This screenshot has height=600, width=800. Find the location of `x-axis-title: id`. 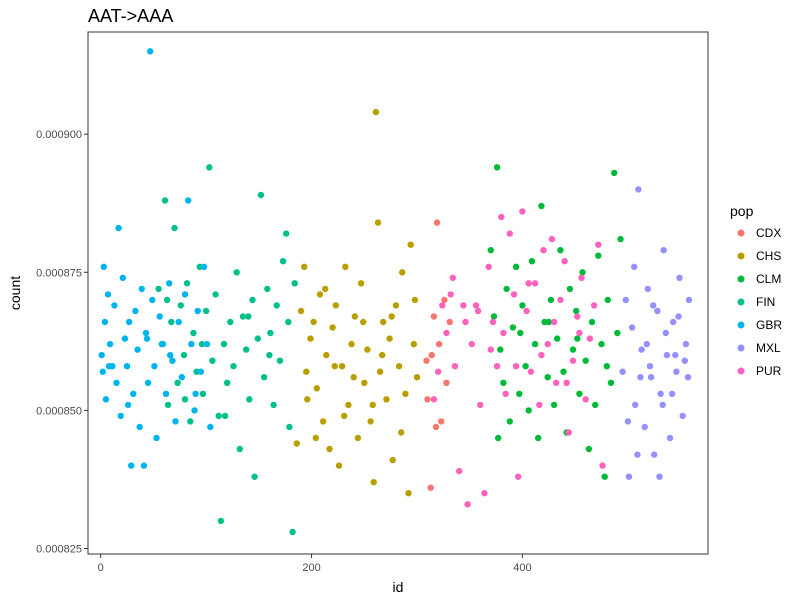

x-axis-title: id is located at coordinates (398, 587).